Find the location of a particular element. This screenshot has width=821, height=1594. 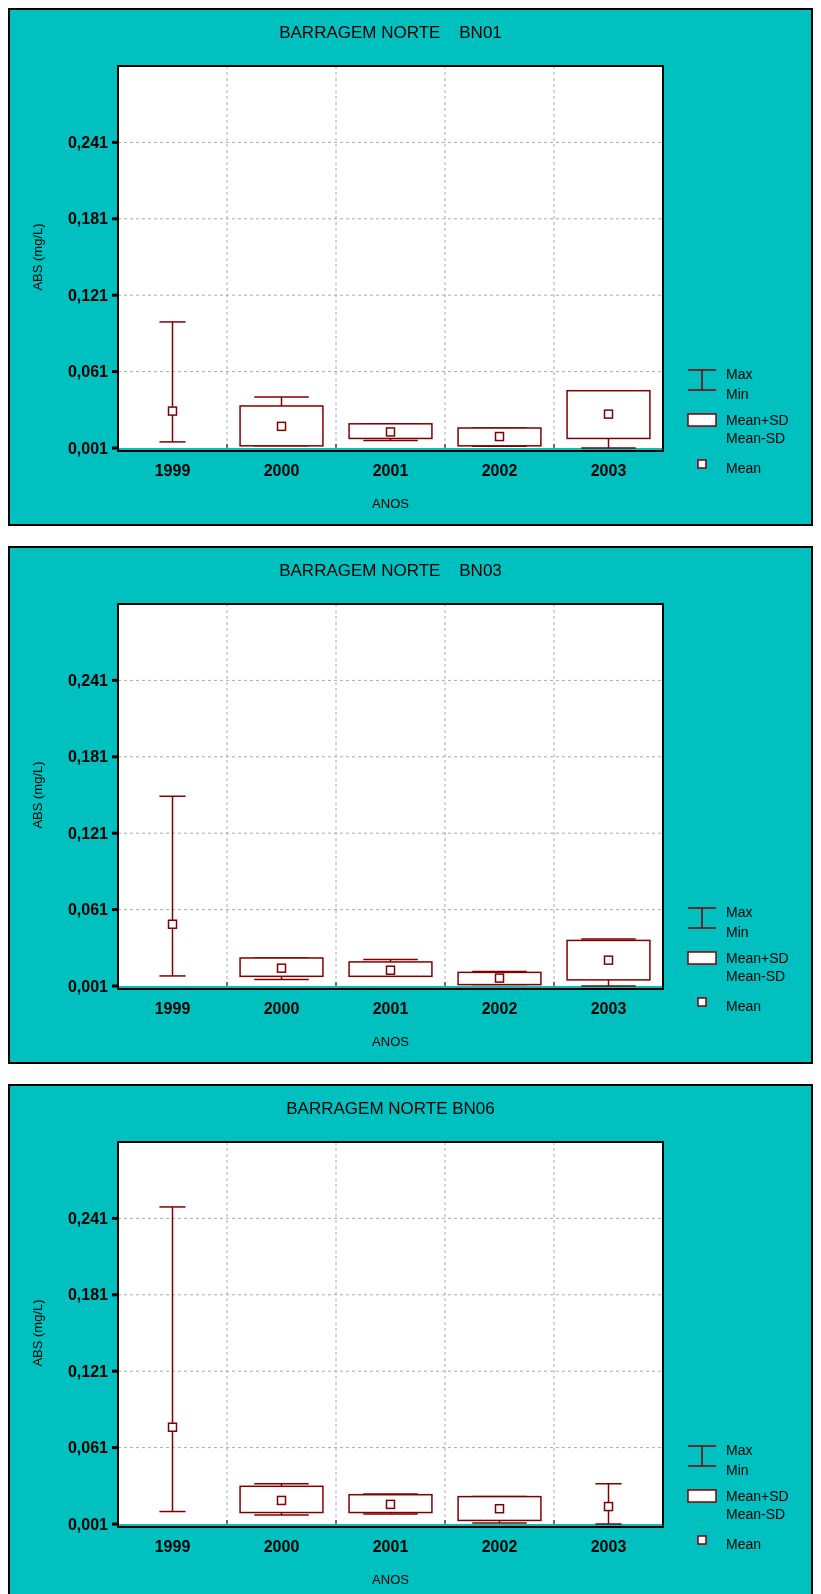

chart-title: BARRAGEM NORTE BN01 is located at coordinates (390, 32).